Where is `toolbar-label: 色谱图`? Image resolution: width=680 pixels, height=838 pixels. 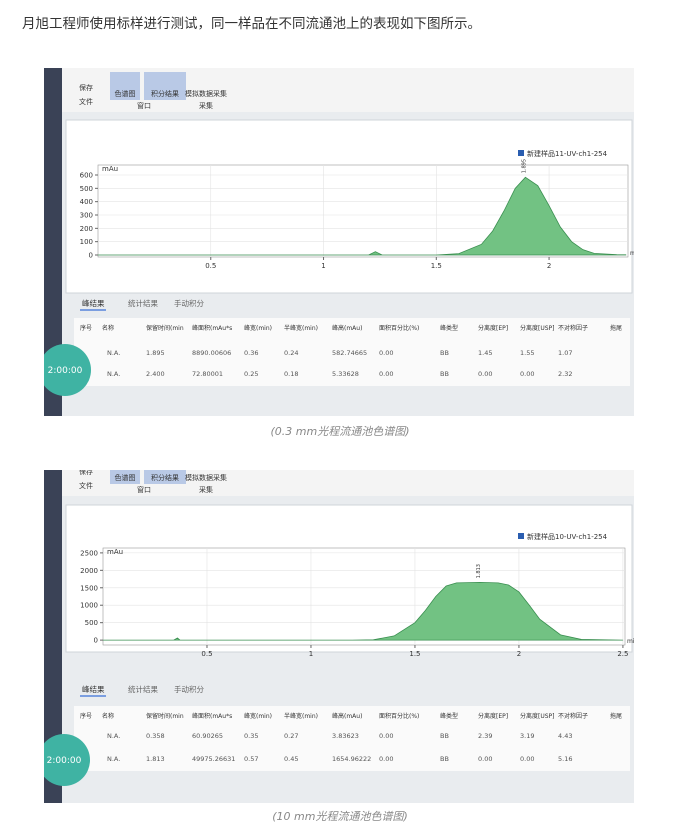
toolbar-label: 色谱图 is located at coordinates (125, 477).